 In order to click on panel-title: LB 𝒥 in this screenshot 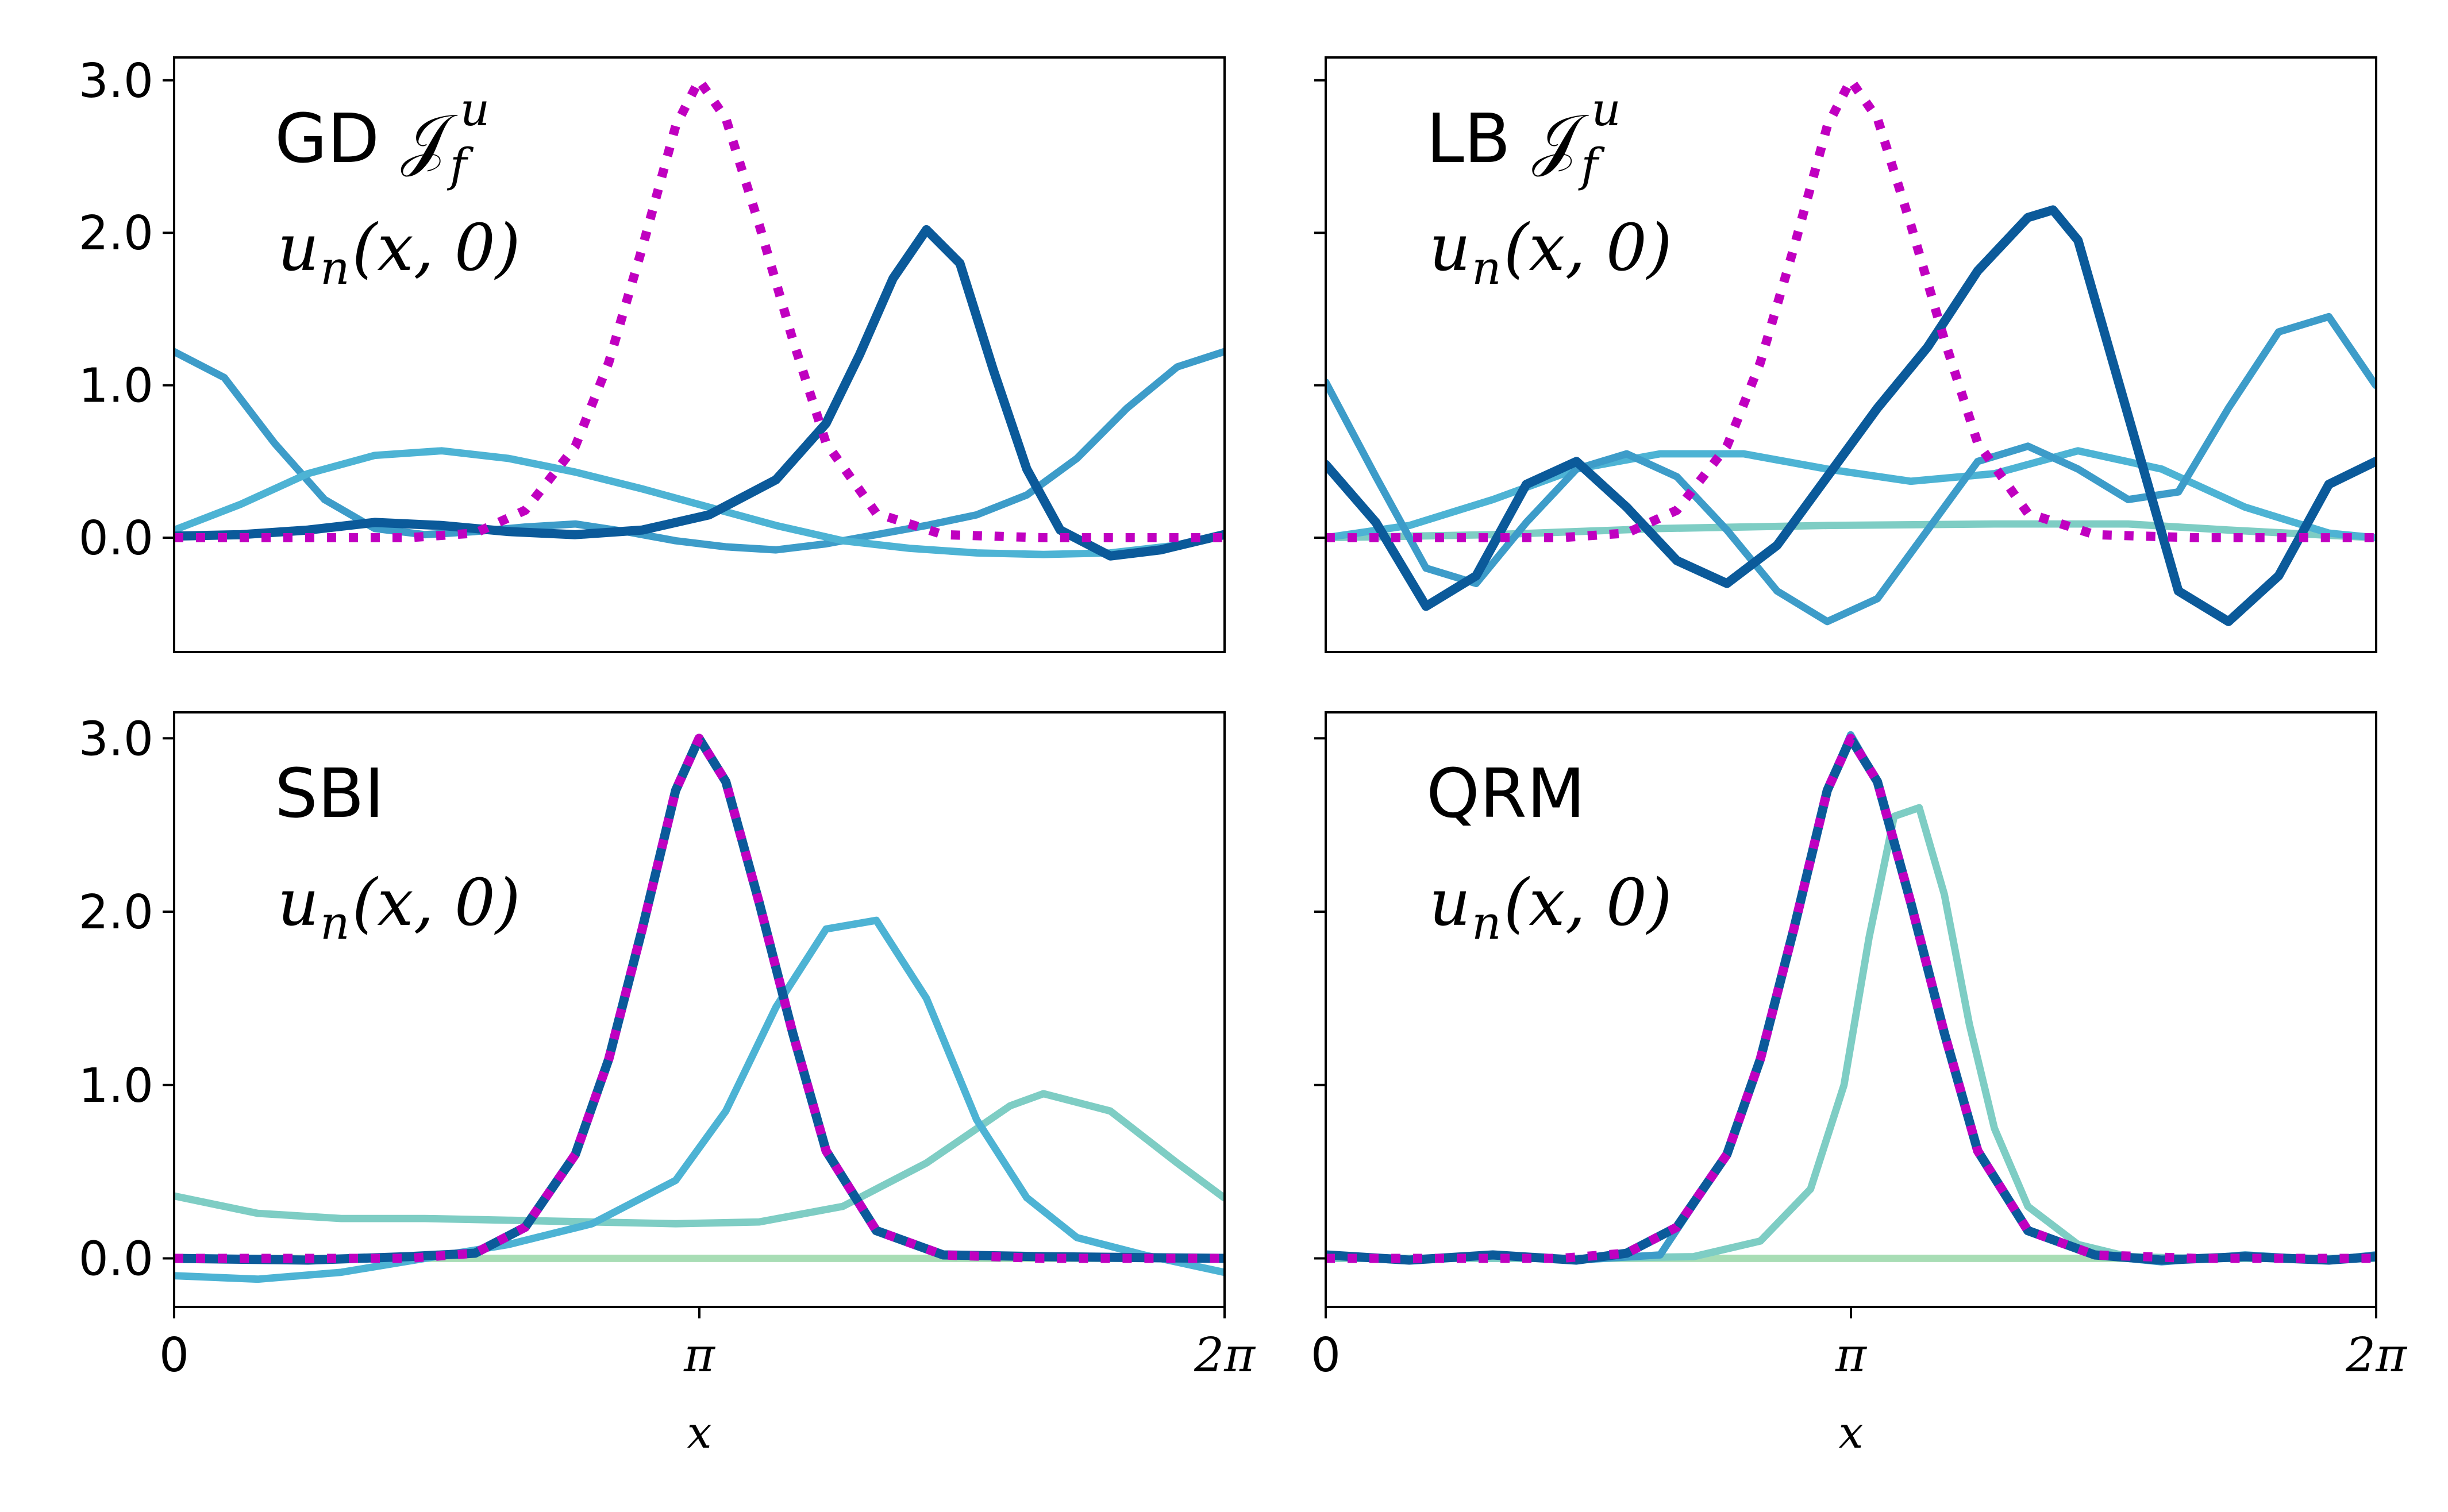, I will do `click(1507, 138)`.